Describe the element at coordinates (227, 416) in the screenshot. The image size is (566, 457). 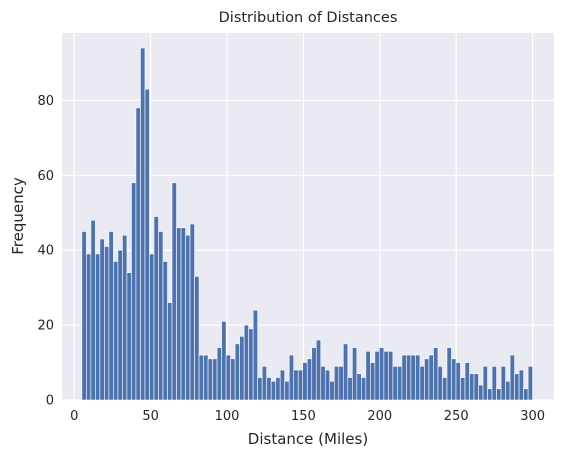
I see `x-tick-label: 100` at that location.